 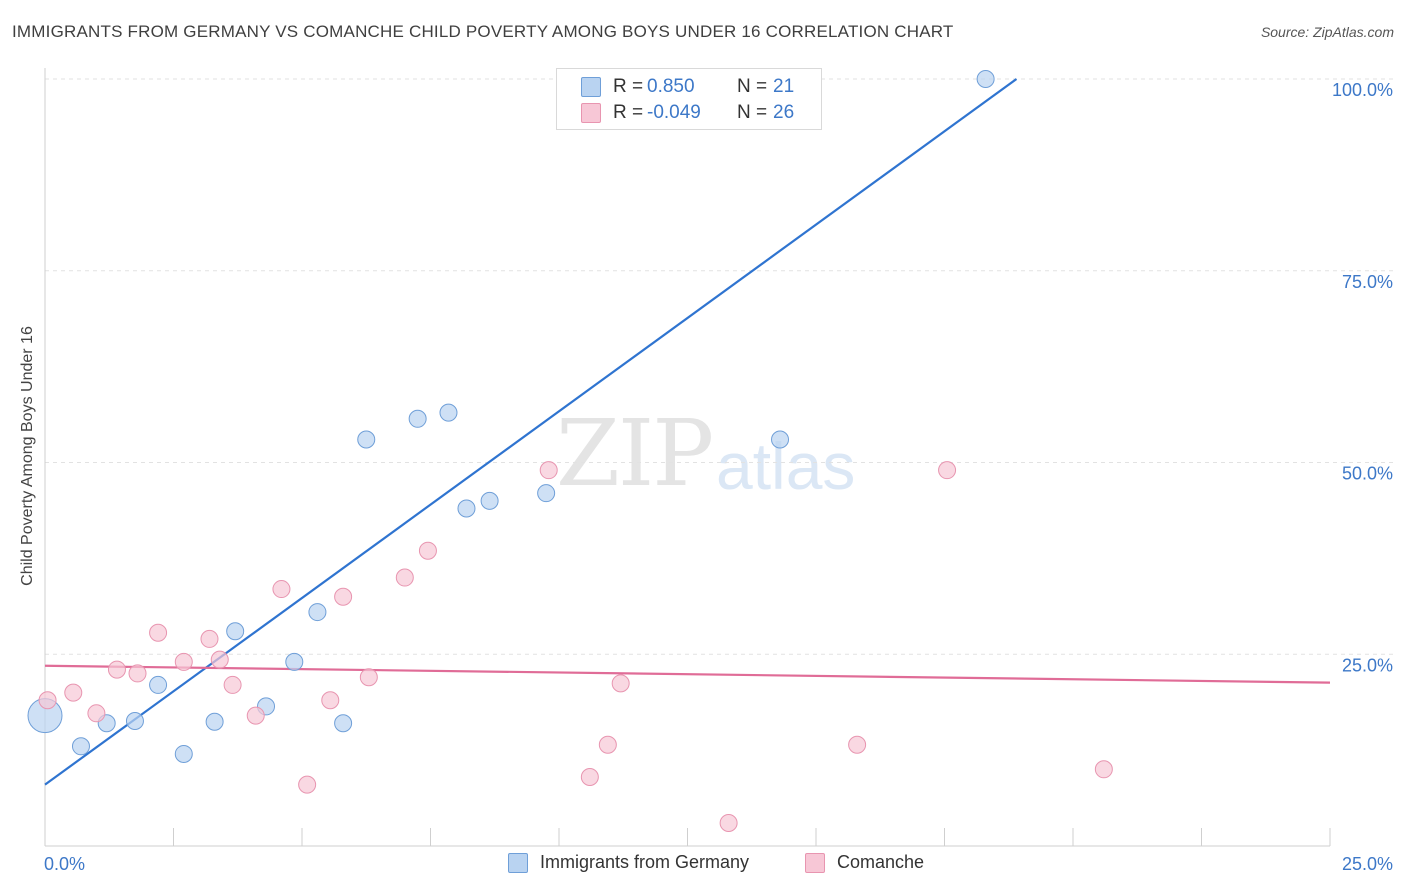 I want to click on series-legend-label: Immigrants from Germany, so click(x=645, y=862).